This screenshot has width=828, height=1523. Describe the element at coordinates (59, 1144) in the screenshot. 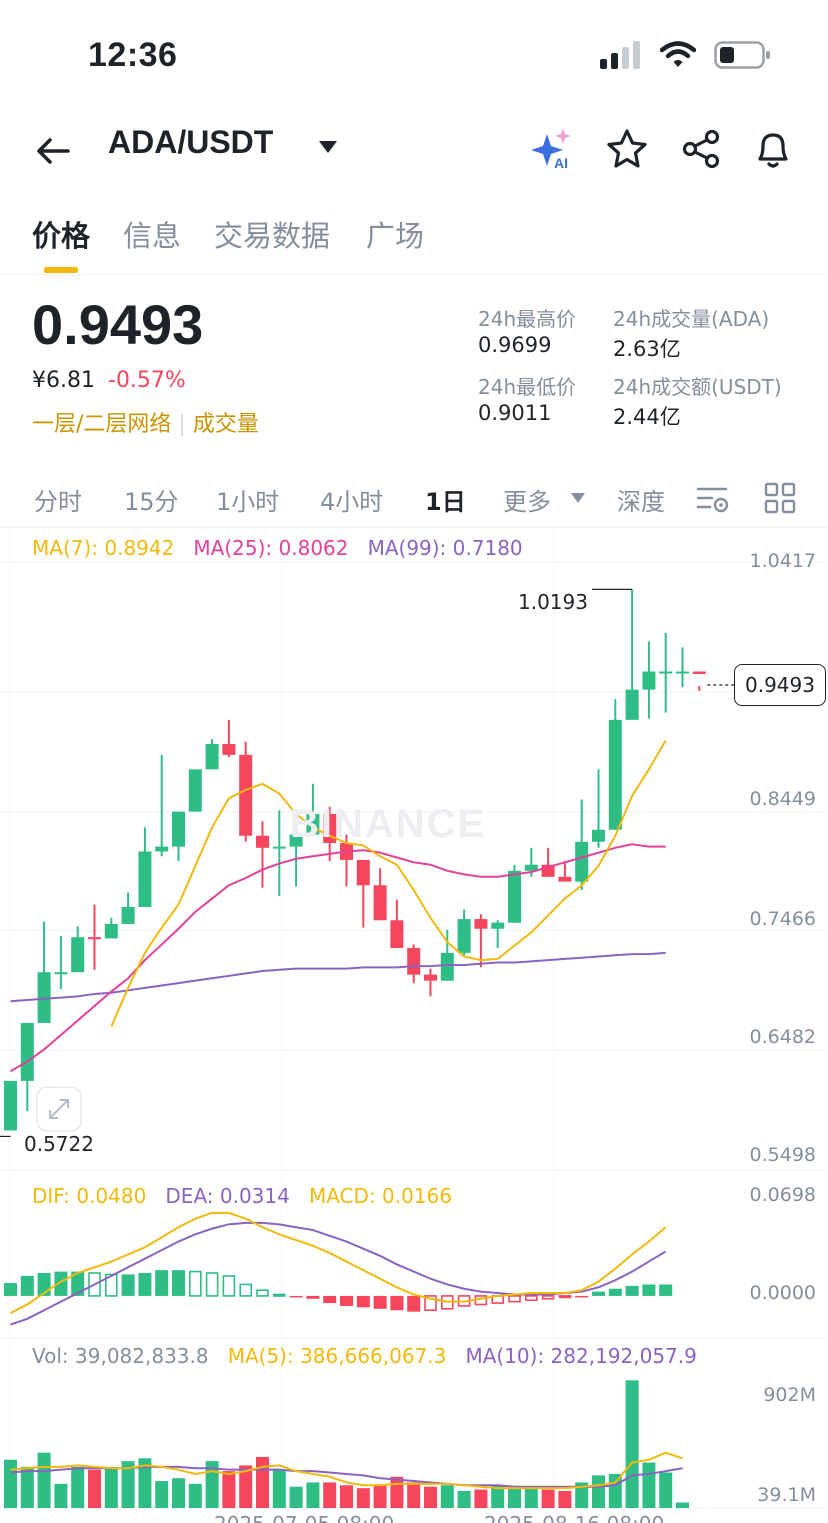

I see `low-marker-label: 0.5722` at that location.